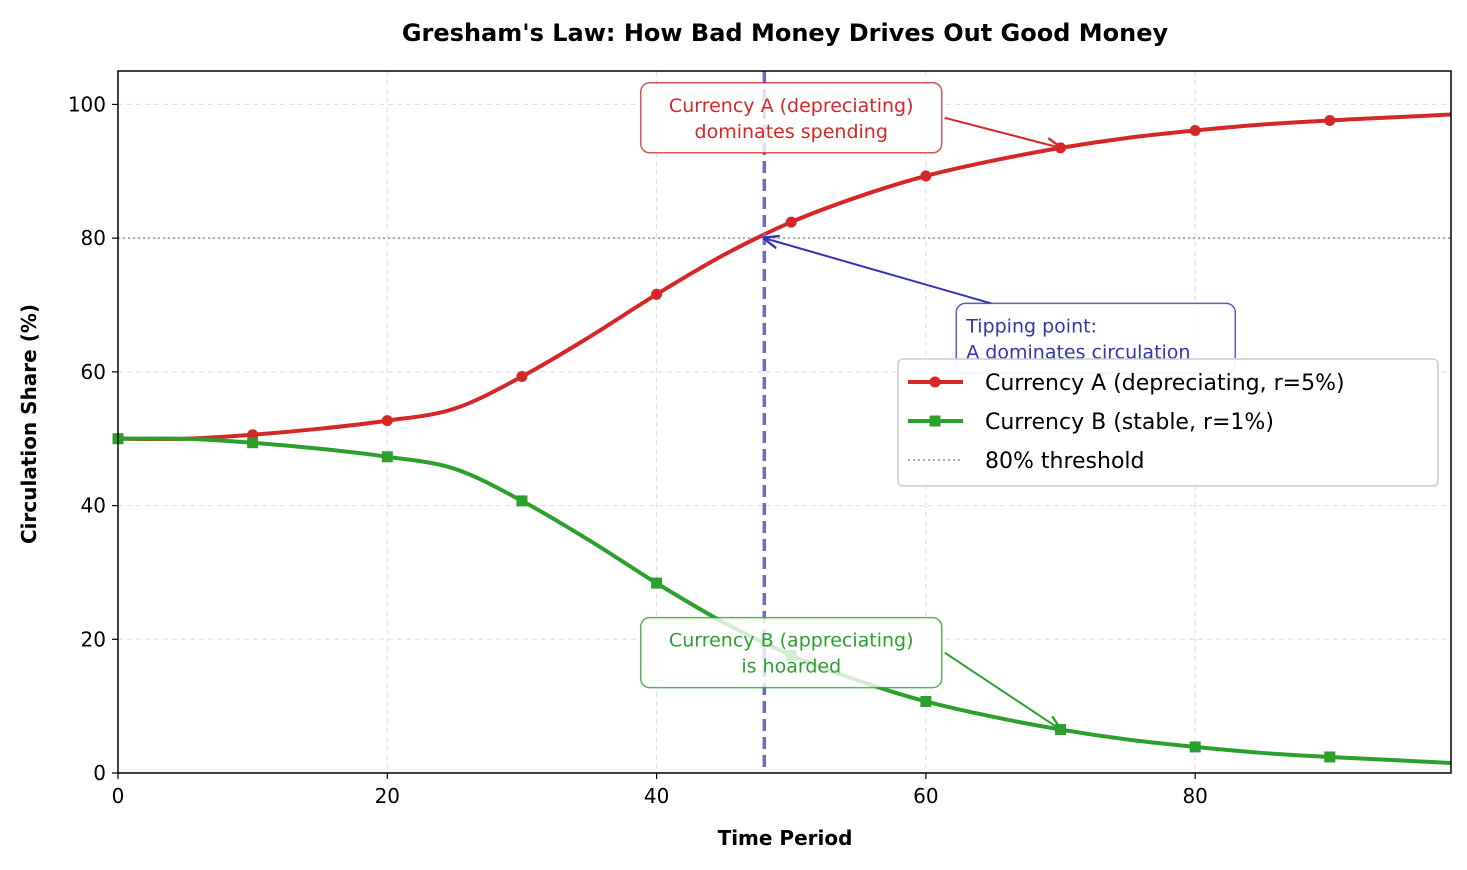 Image resolution: width=1467 pixels, height=870 pixels. What do you see at coordinates (791, 132) in the screenshot?
I see `annotation-text: dominates spending` at bounding box center [791, 132].